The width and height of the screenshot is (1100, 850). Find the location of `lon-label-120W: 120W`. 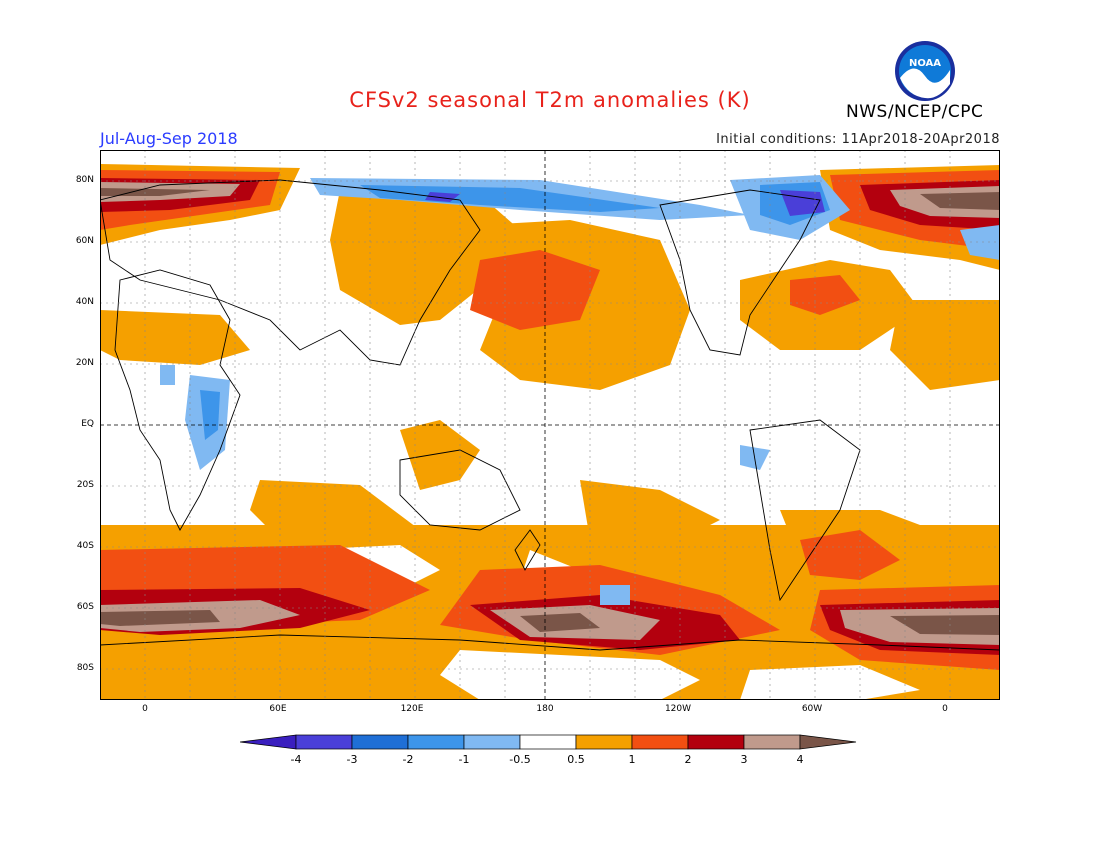

lon-label-120W: 120W is located at coordinates (678, 709).